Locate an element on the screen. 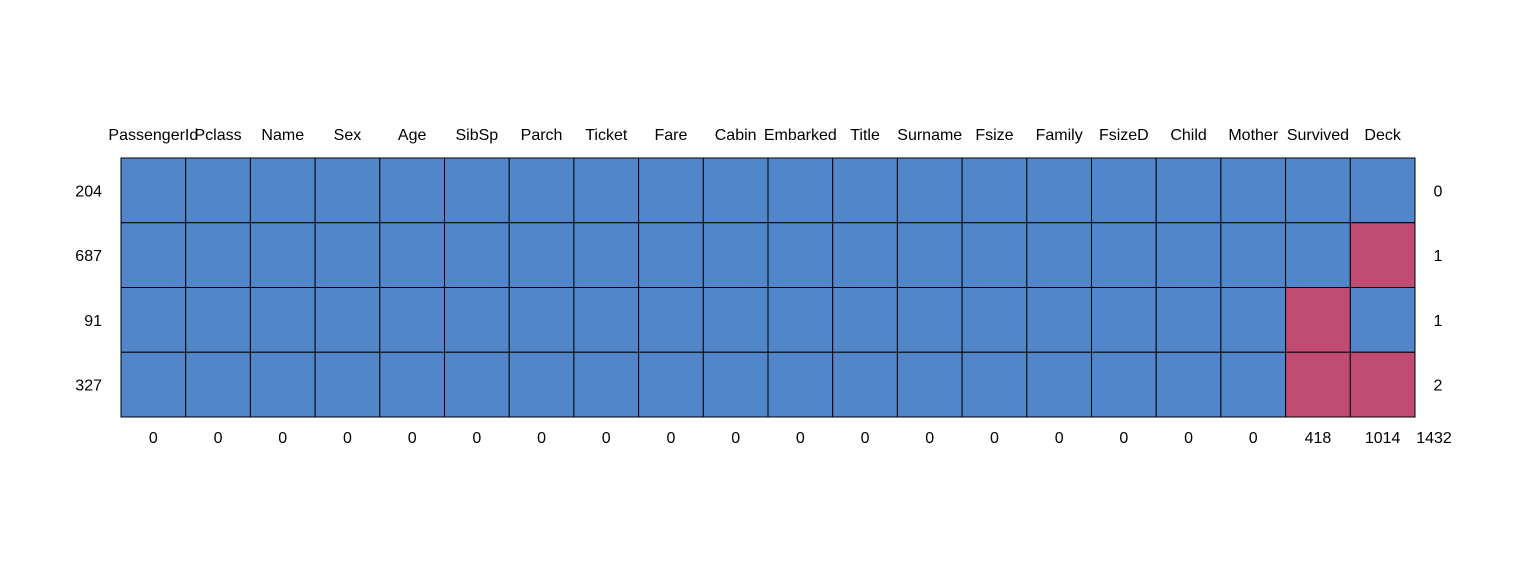 Image resolution: width=1536 pixels, height=576 pixels. row-count-label: 204 is located at coordinates (88, 191).